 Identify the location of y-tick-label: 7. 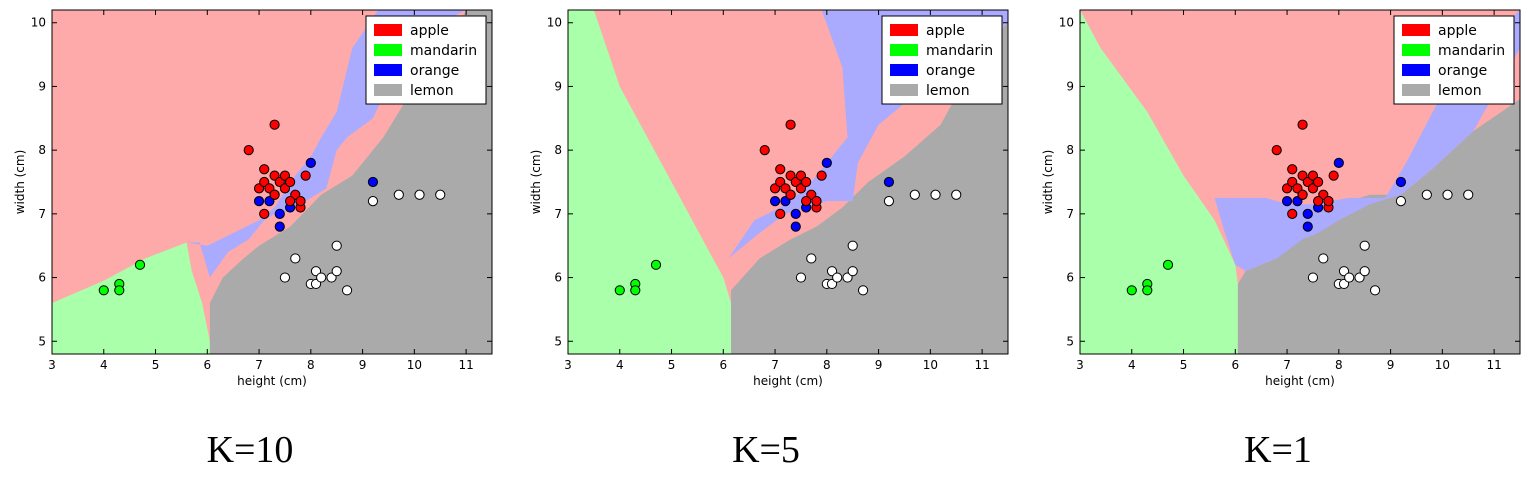
(1070, 214).